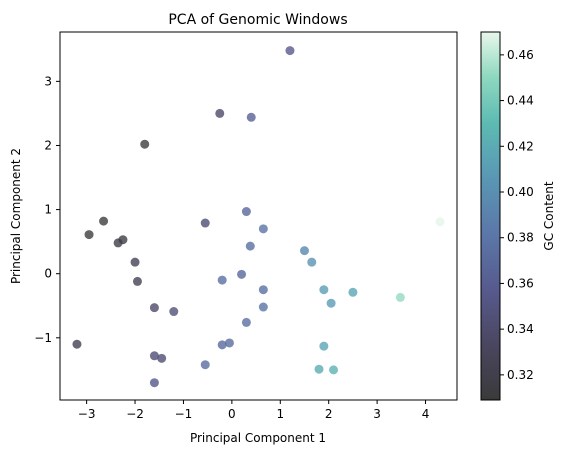 This screenshot has width=569, height=455. I want to click on colorbar, so click(490, 216).